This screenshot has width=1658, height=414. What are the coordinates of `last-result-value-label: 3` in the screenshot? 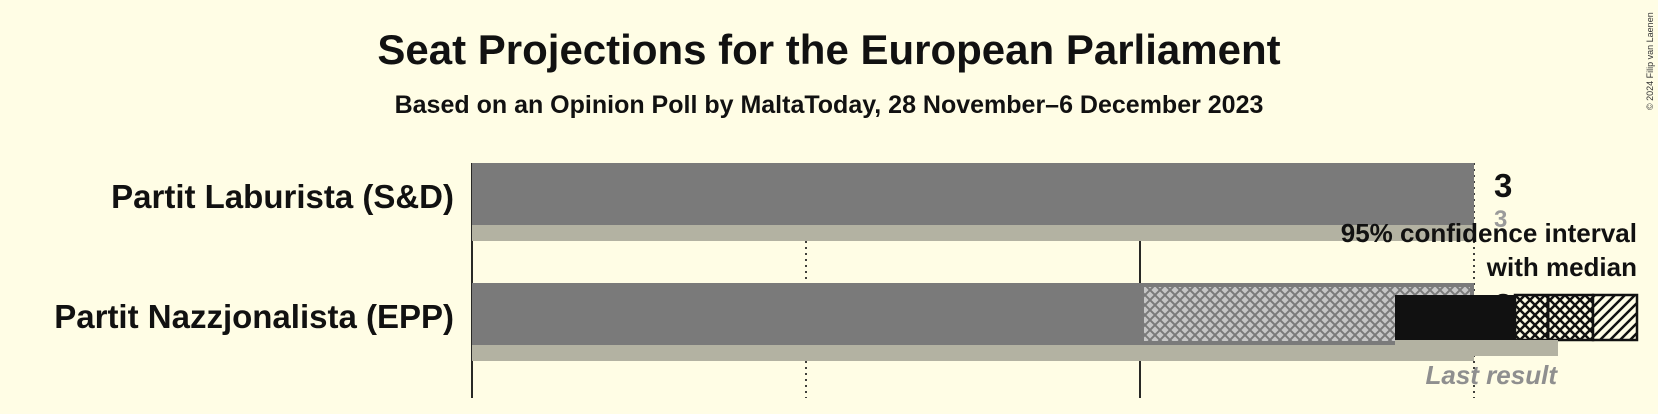 It's located at (1500, 219).